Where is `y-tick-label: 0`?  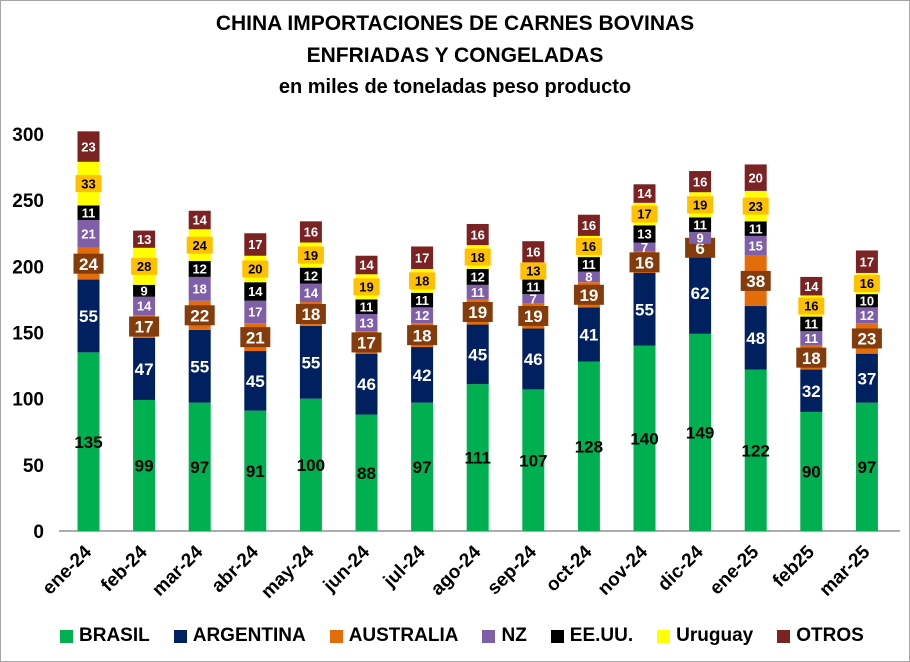
y-tick-label: 0 is located at coordinates (38, 532).